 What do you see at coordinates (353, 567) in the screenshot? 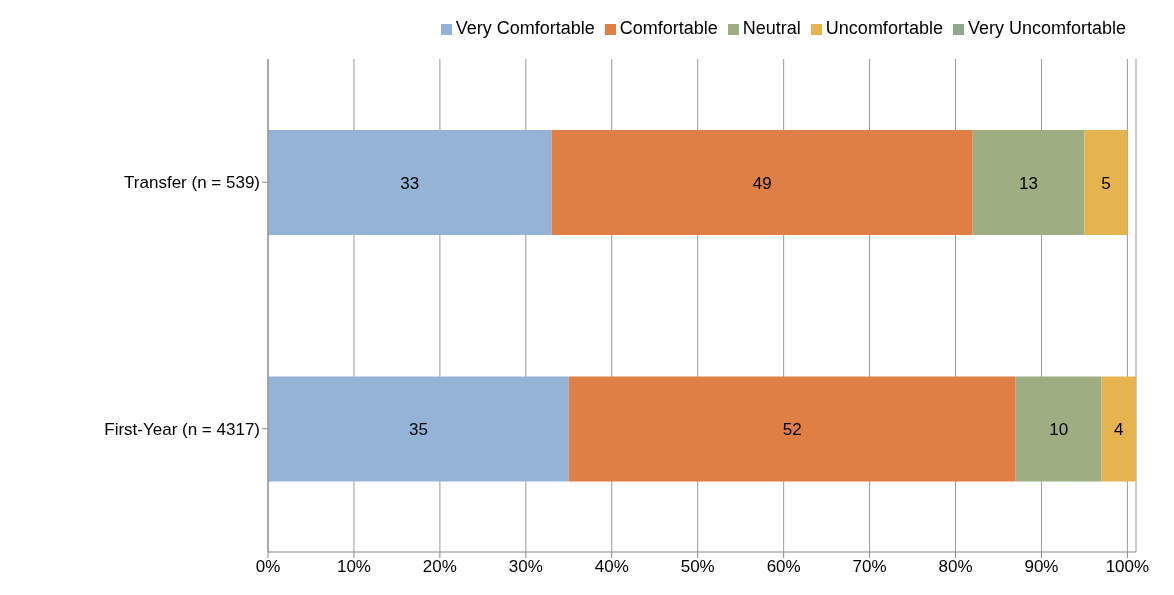
I see `x-tick-label: 10%` at bounding box center [353, 567].